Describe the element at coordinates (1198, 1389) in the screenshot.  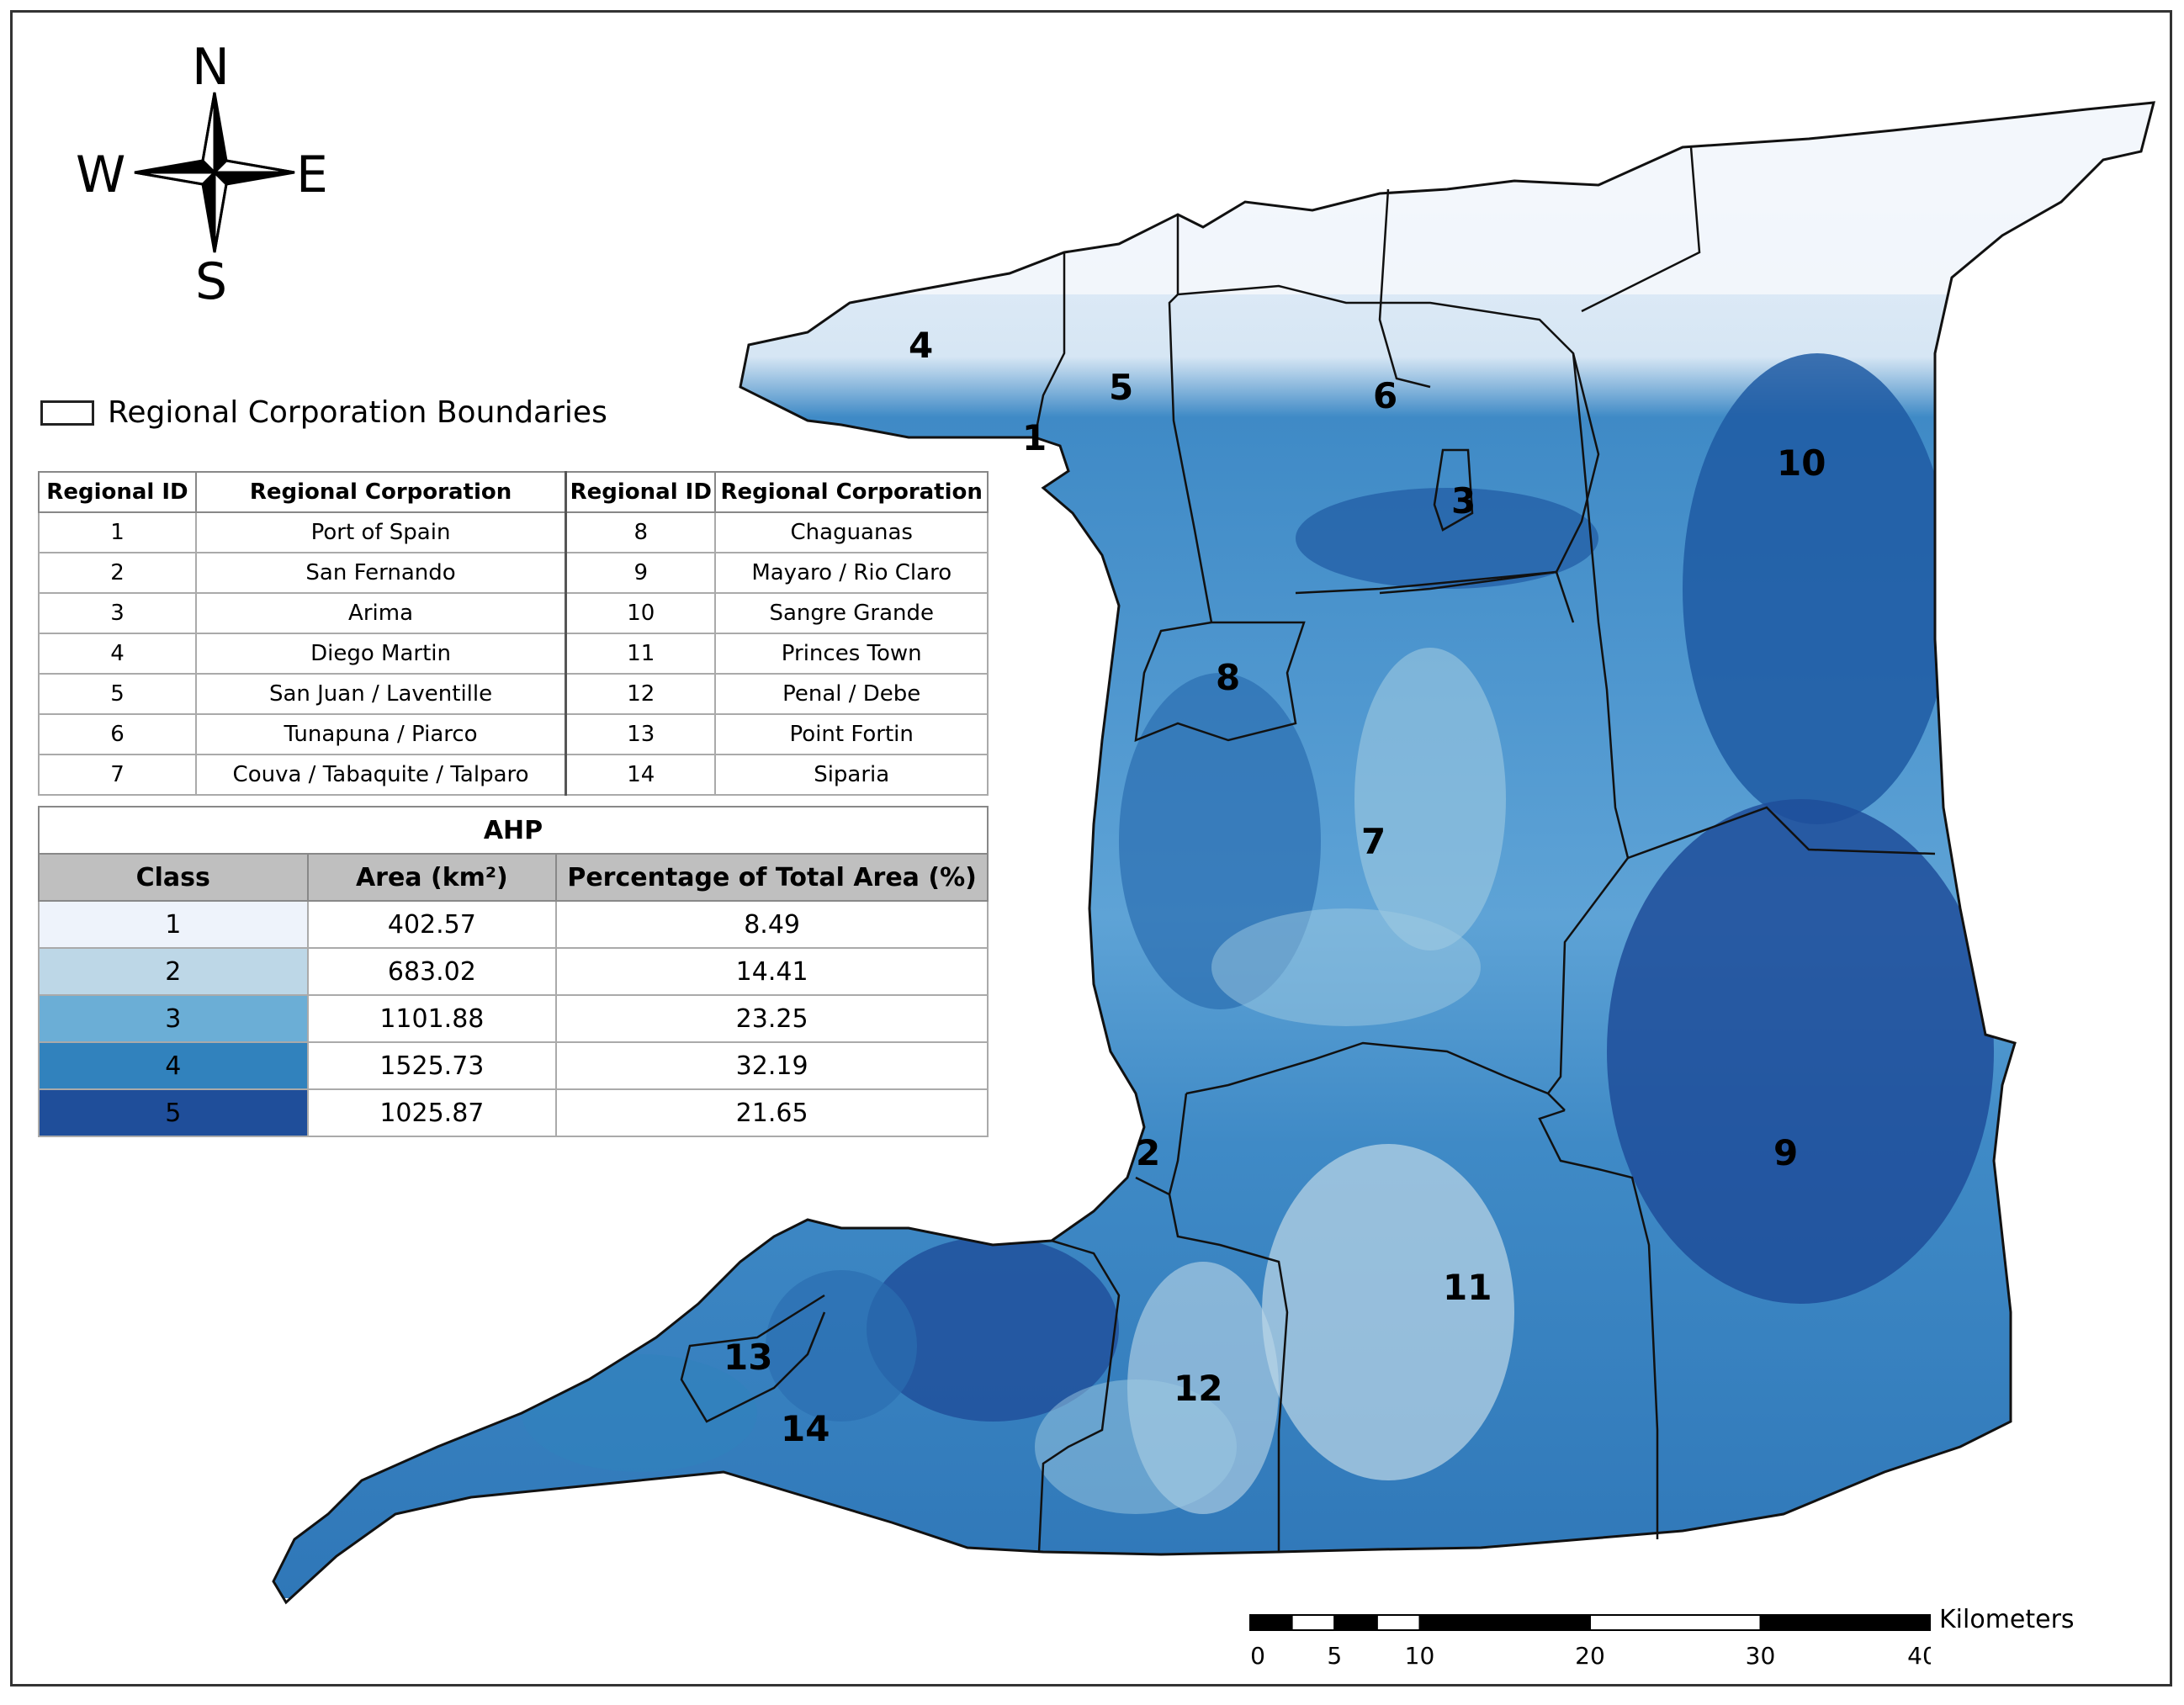
I see `region-label-12: 12` at that location.